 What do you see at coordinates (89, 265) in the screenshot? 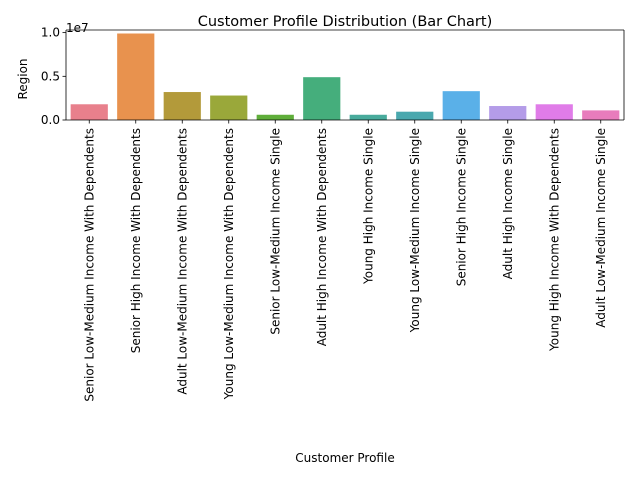
I see `x-tick-label: Senior Low-Medium Income With Dependents` at bounding box center [89, 265].